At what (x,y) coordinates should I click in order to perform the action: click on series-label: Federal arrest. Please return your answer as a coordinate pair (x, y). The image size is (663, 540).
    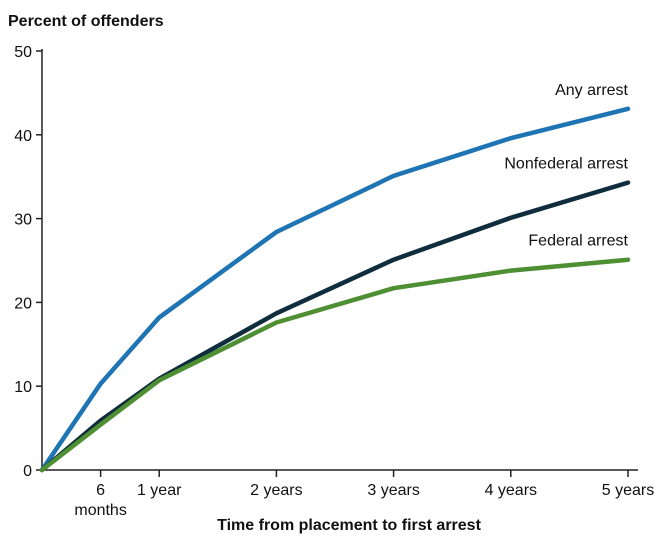
    Looking at the image, I should click on (578, 241).